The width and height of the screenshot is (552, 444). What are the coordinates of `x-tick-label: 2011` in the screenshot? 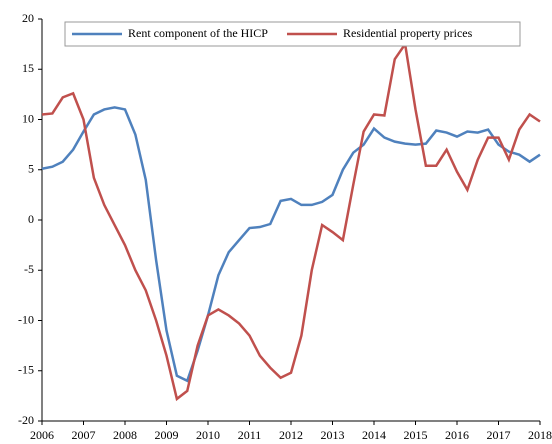 It's located at (250, 435).